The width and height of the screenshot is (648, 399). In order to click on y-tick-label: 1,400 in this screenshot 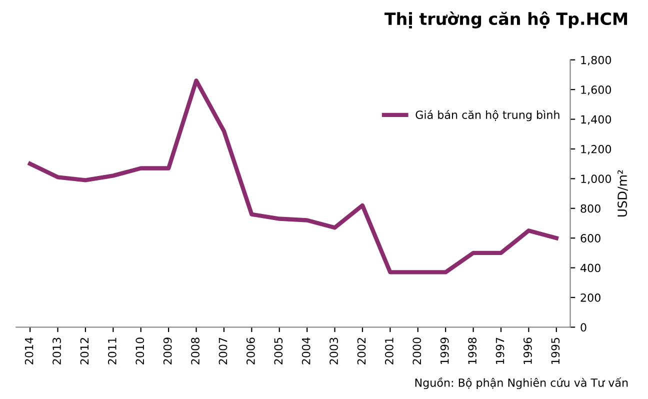, I will do `click(596, 120)`.